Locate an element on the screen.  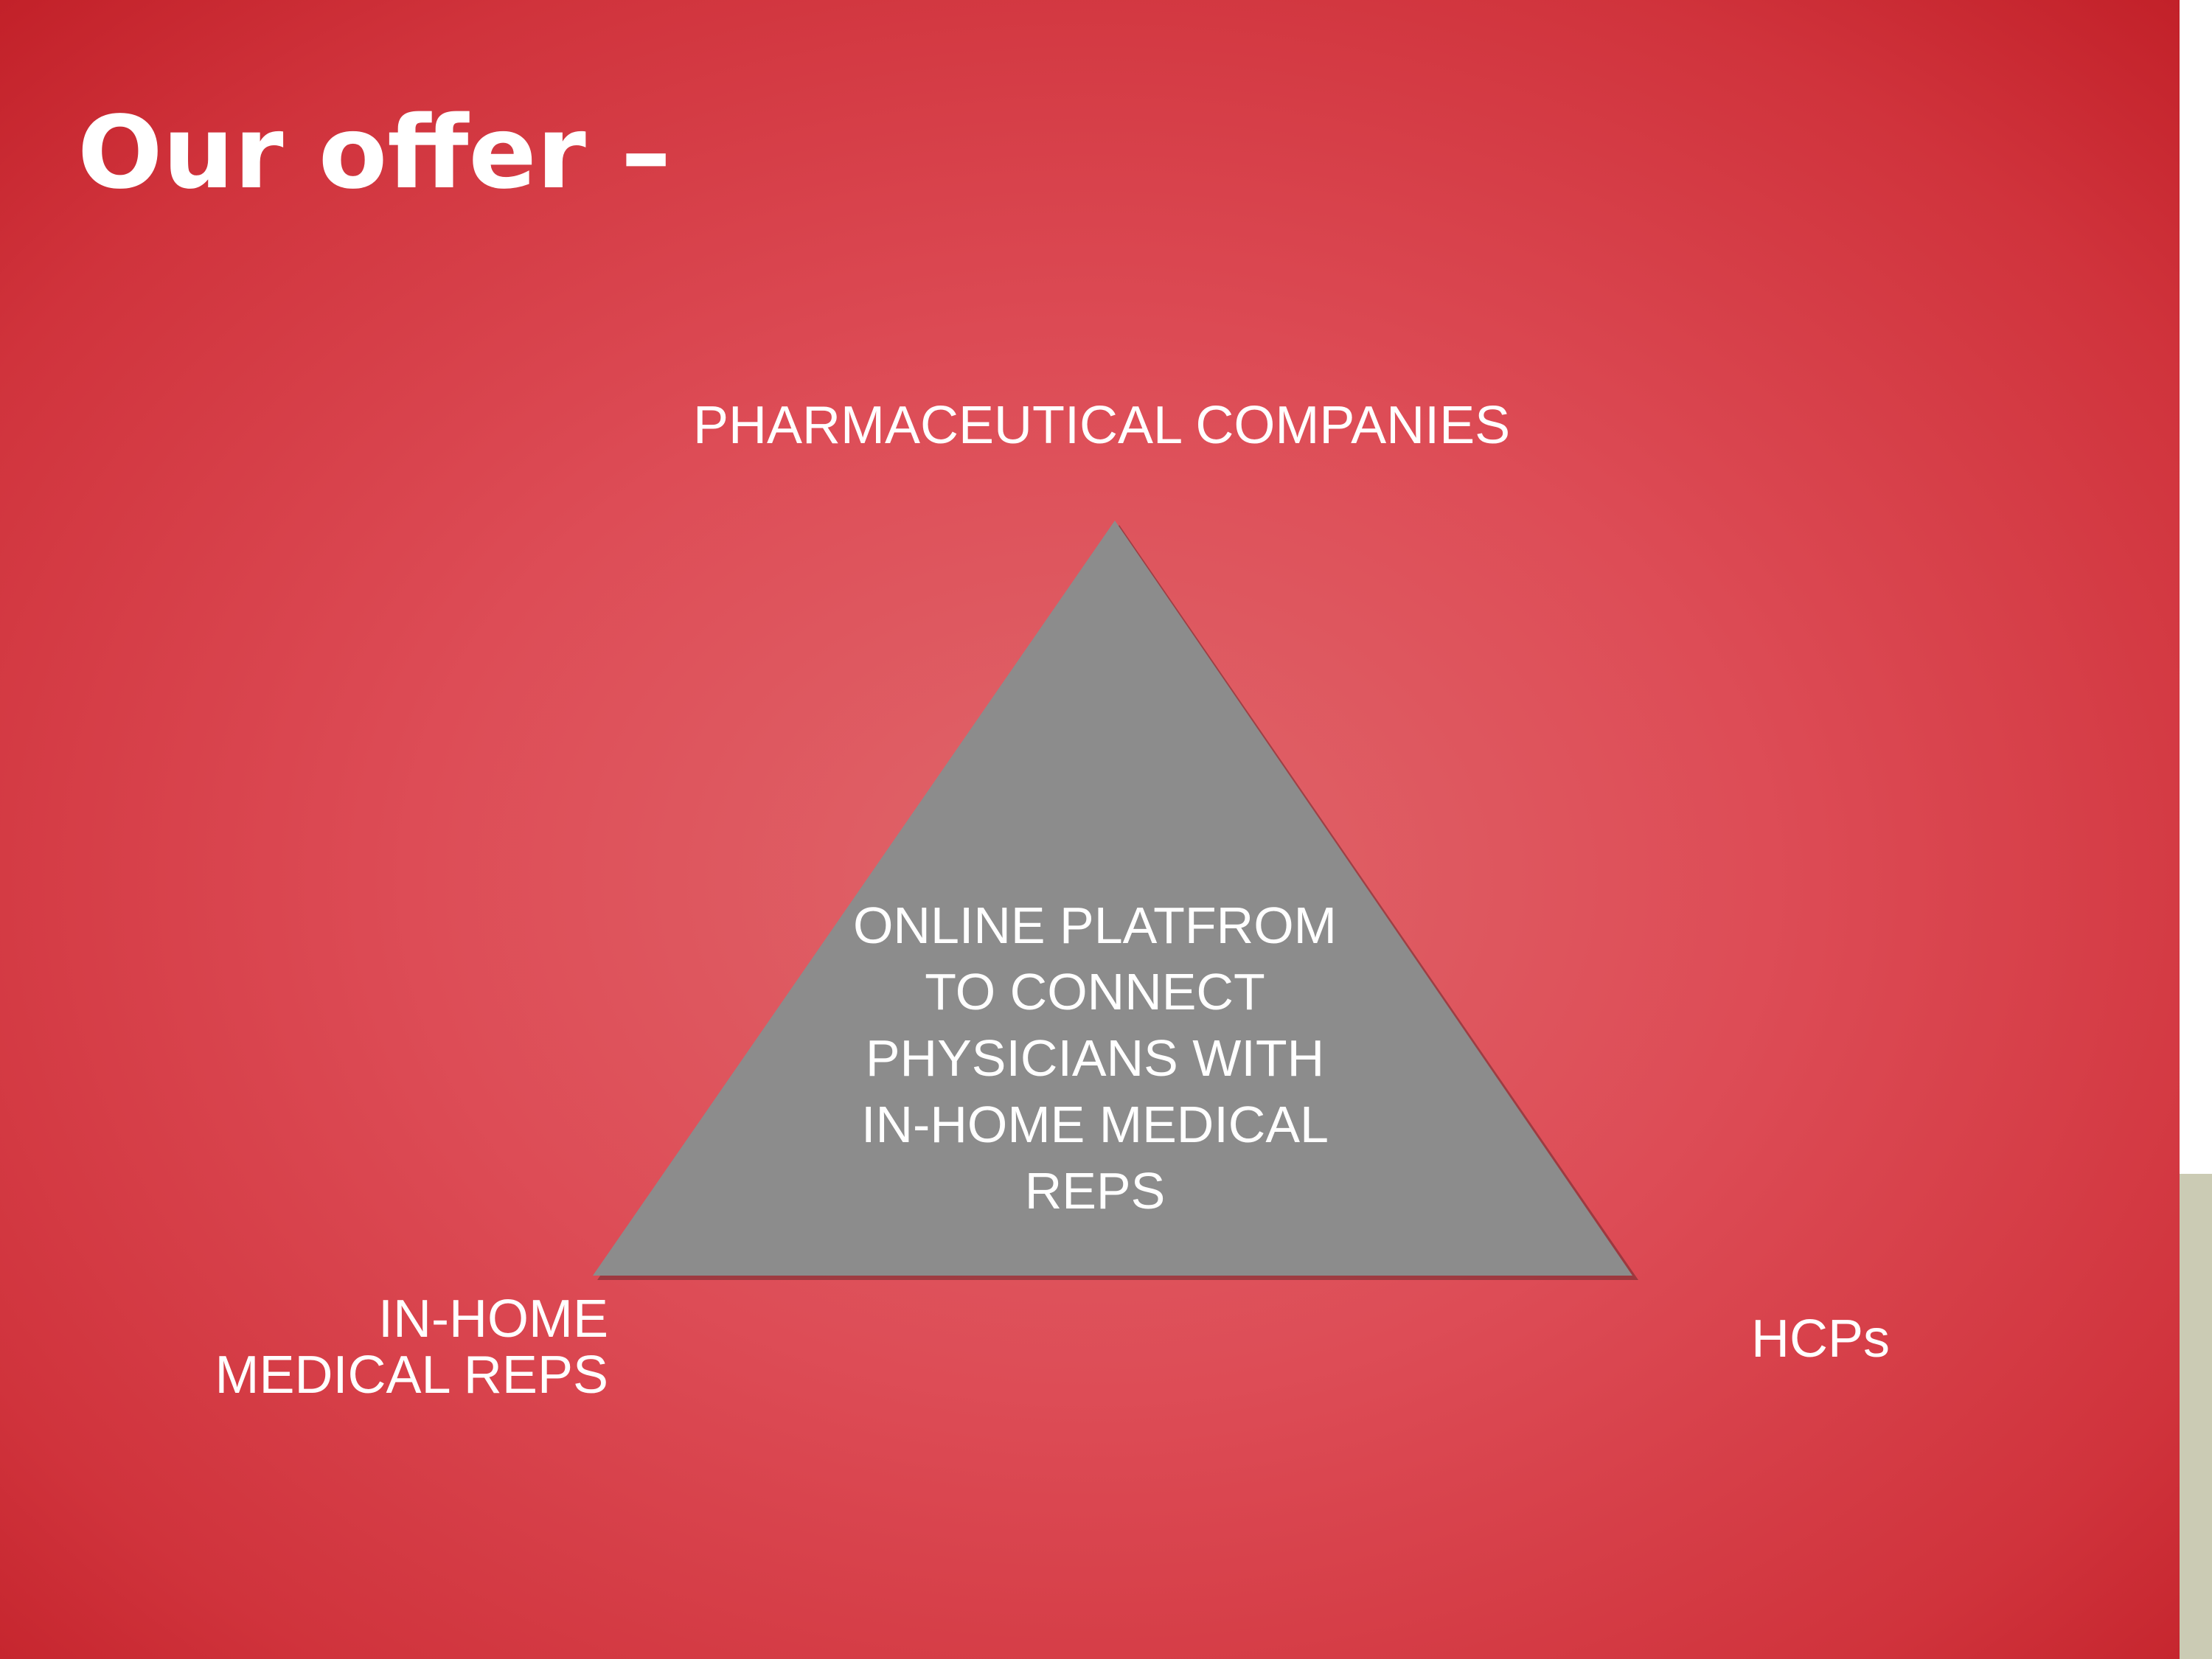
pharmaceutical-companies-label: PHARMACEUTICAL COMPANIES is located at coordinates (1102, 425).